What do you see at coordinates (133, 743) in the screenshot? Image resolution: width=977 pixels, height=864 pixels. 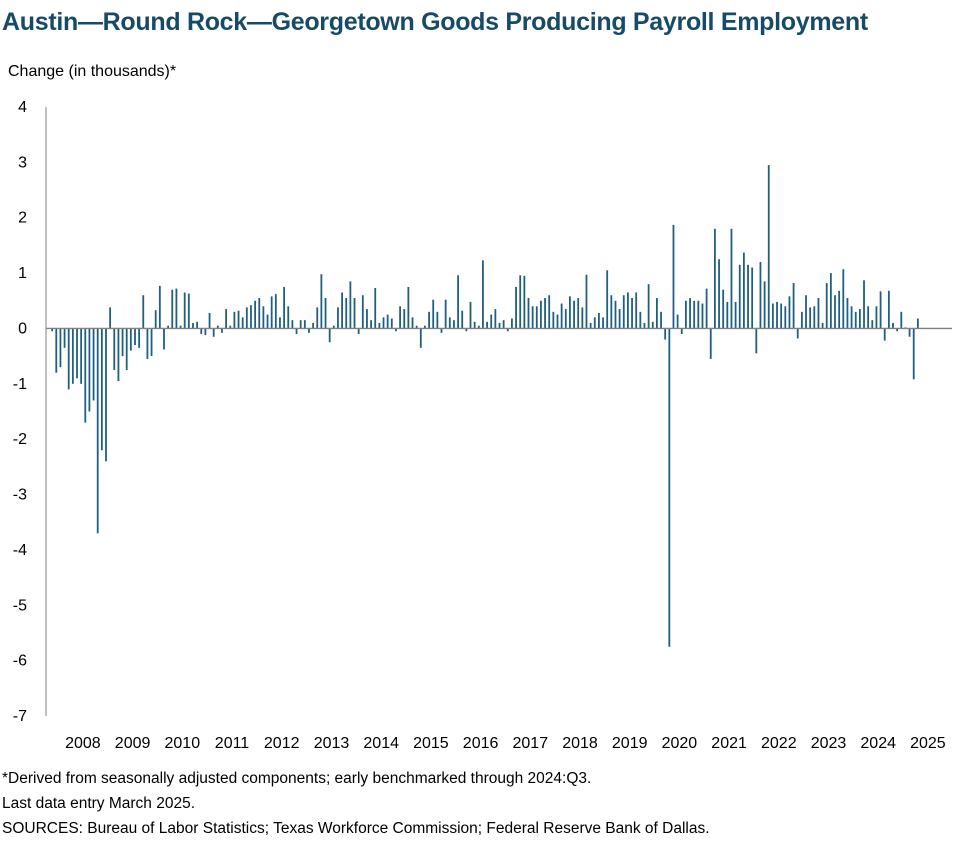 I see `x-tick-label: 2009` at bounding box center [133, 743].